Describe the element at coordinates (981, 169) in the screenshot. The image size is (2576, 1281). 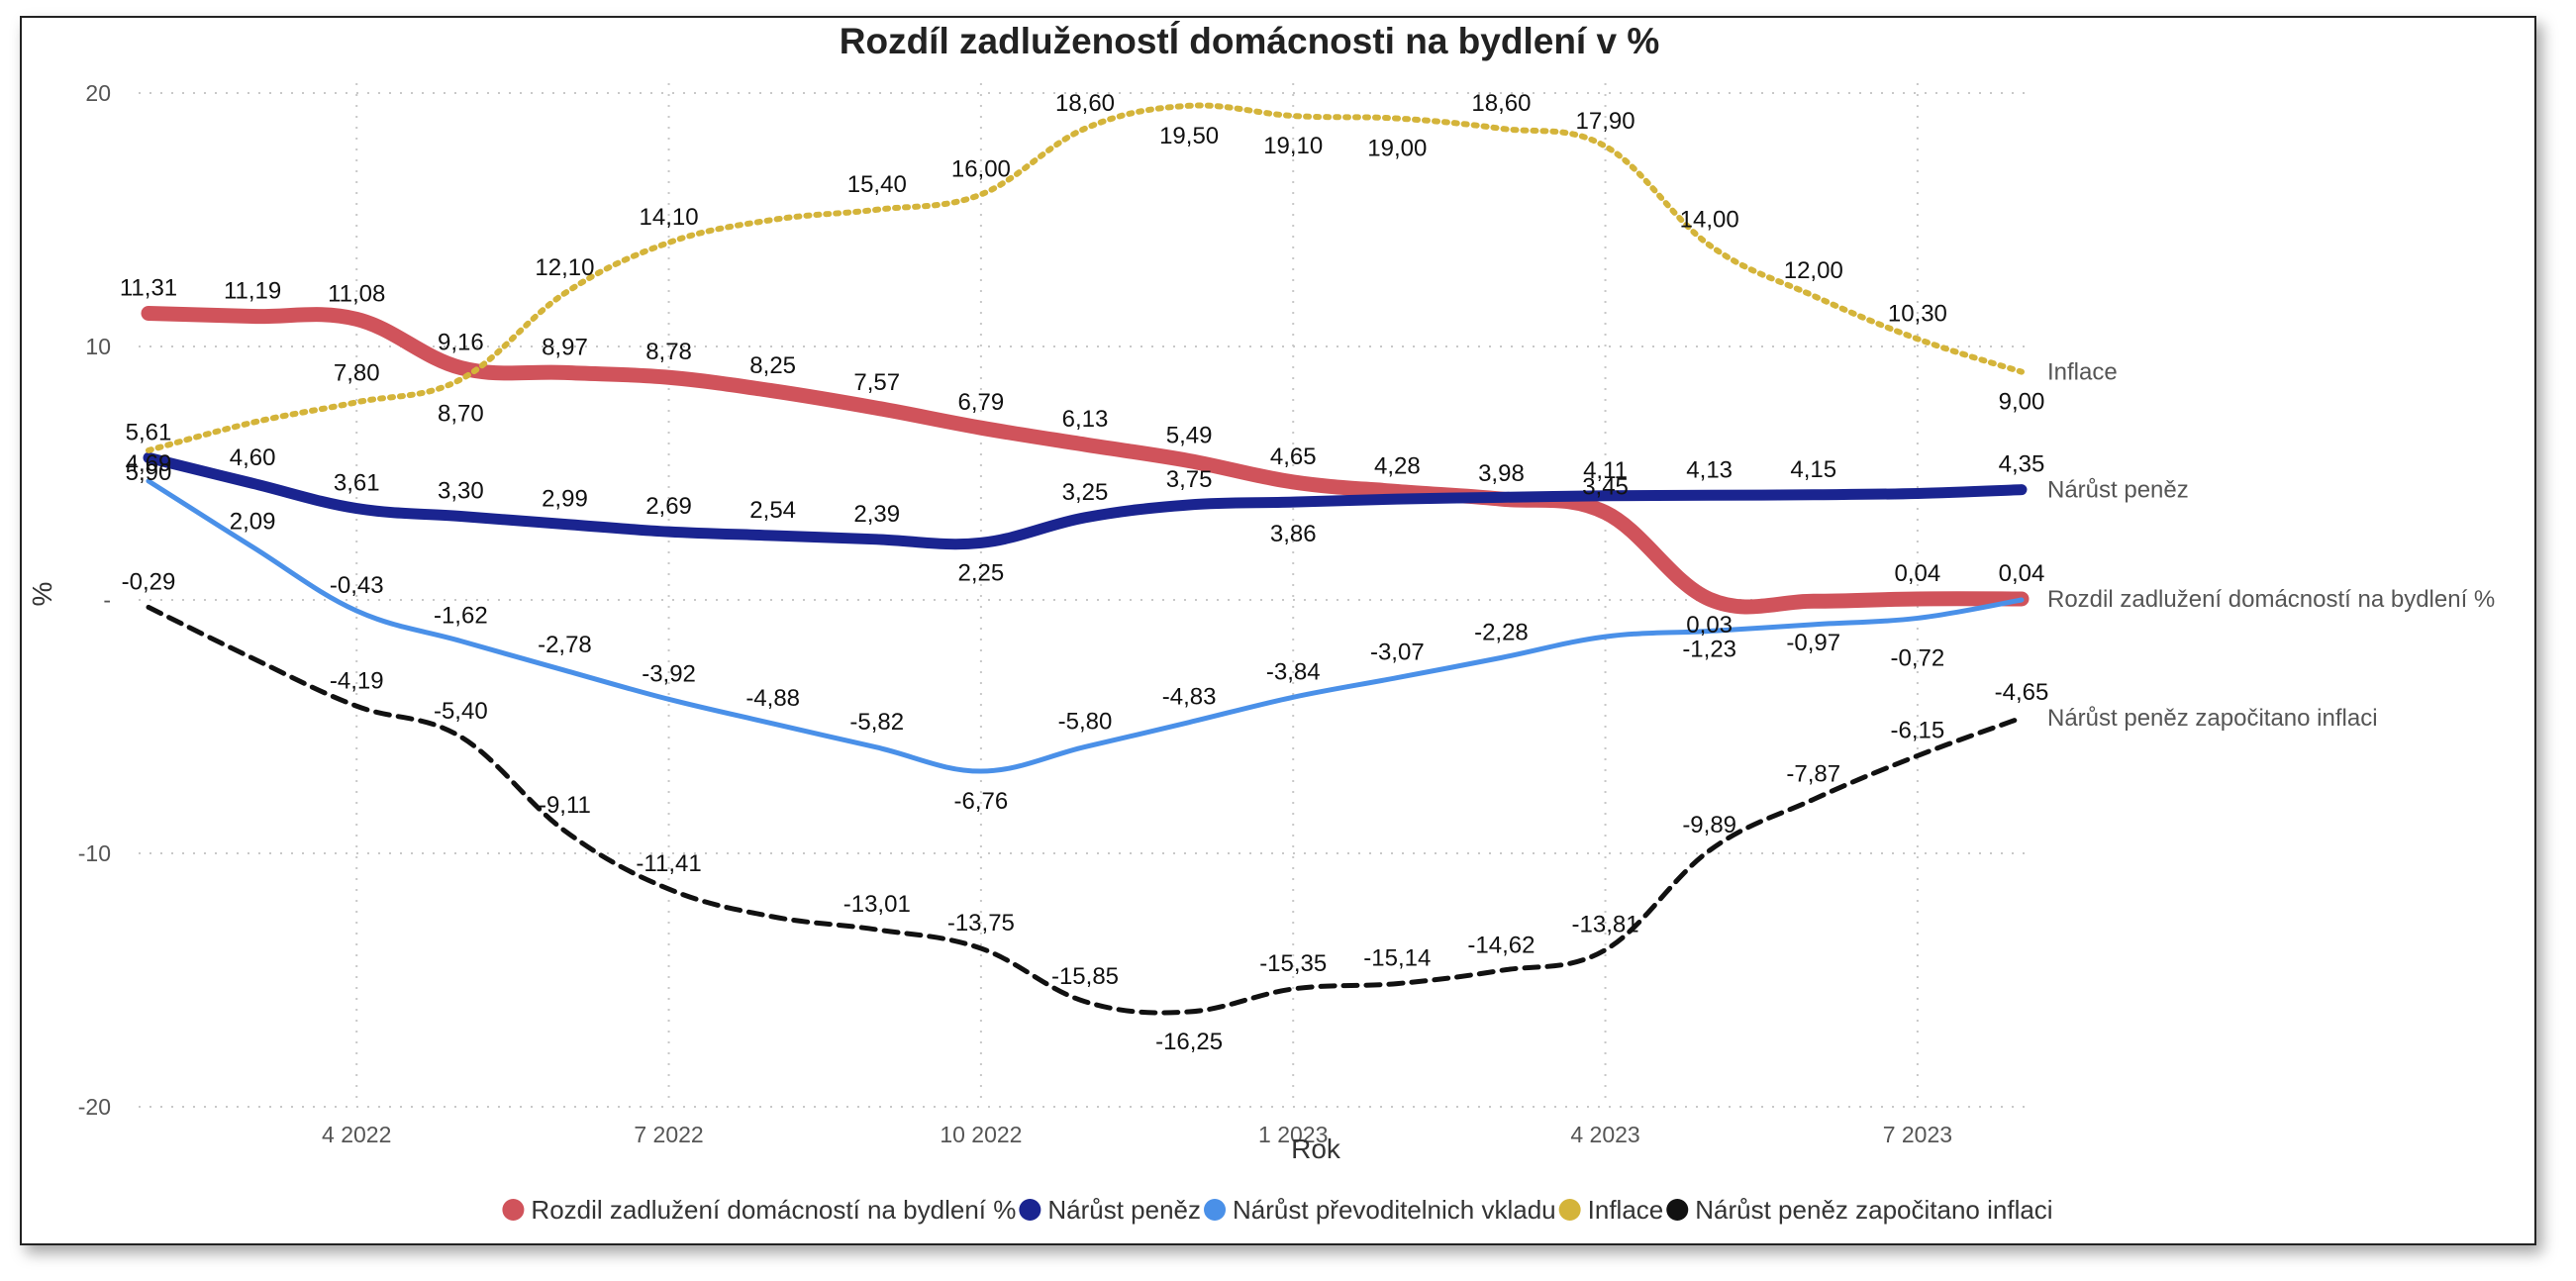
I see `data-label: 16,00` at that location.